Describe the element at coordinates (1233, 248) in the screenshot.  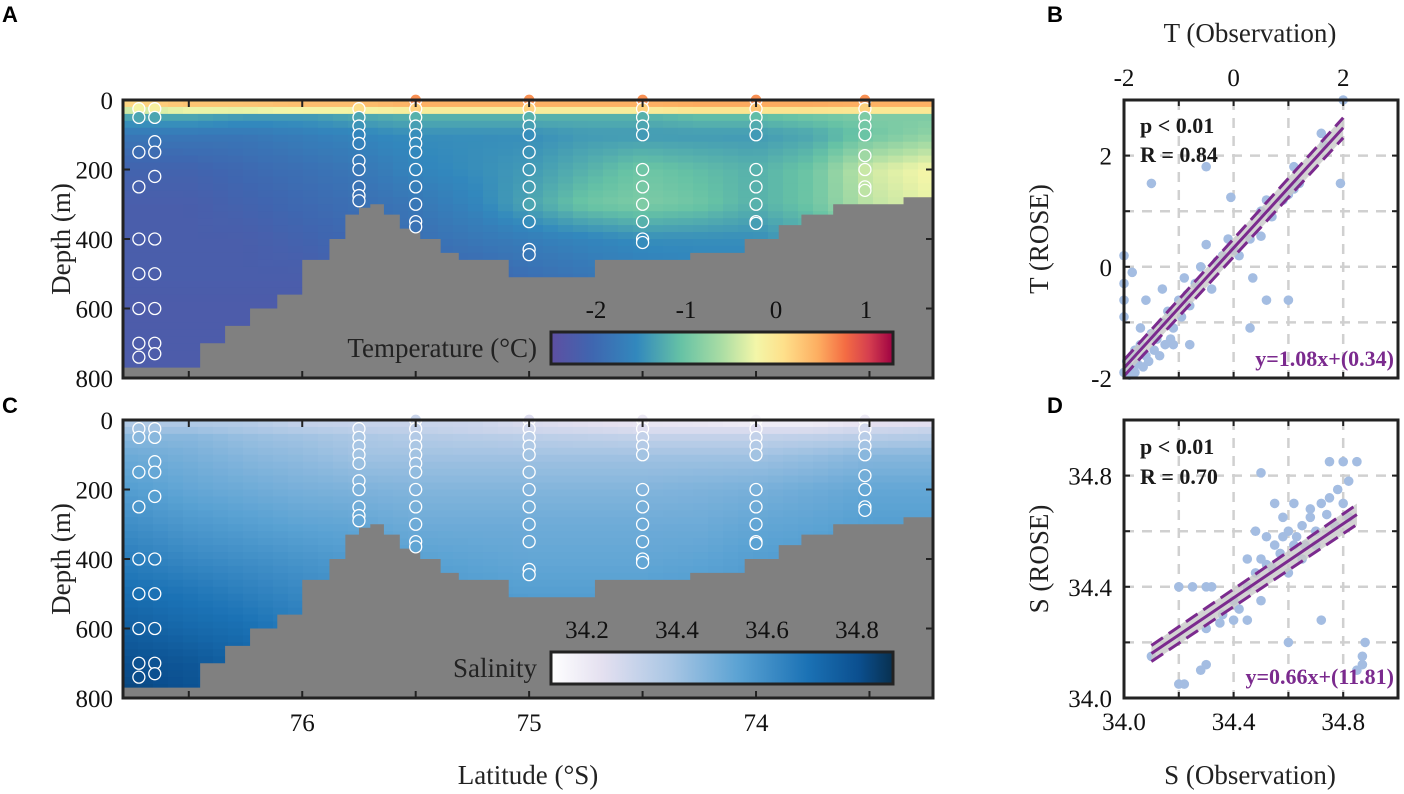
I see `fit-line` at that location.